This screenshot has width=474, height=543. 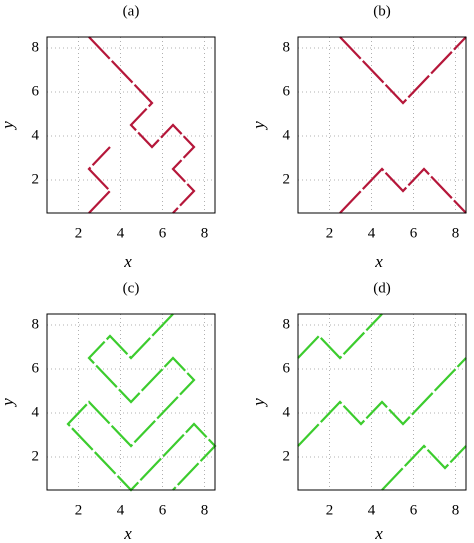 I want to click on panel-title: (d), so click(x=382, y=288).